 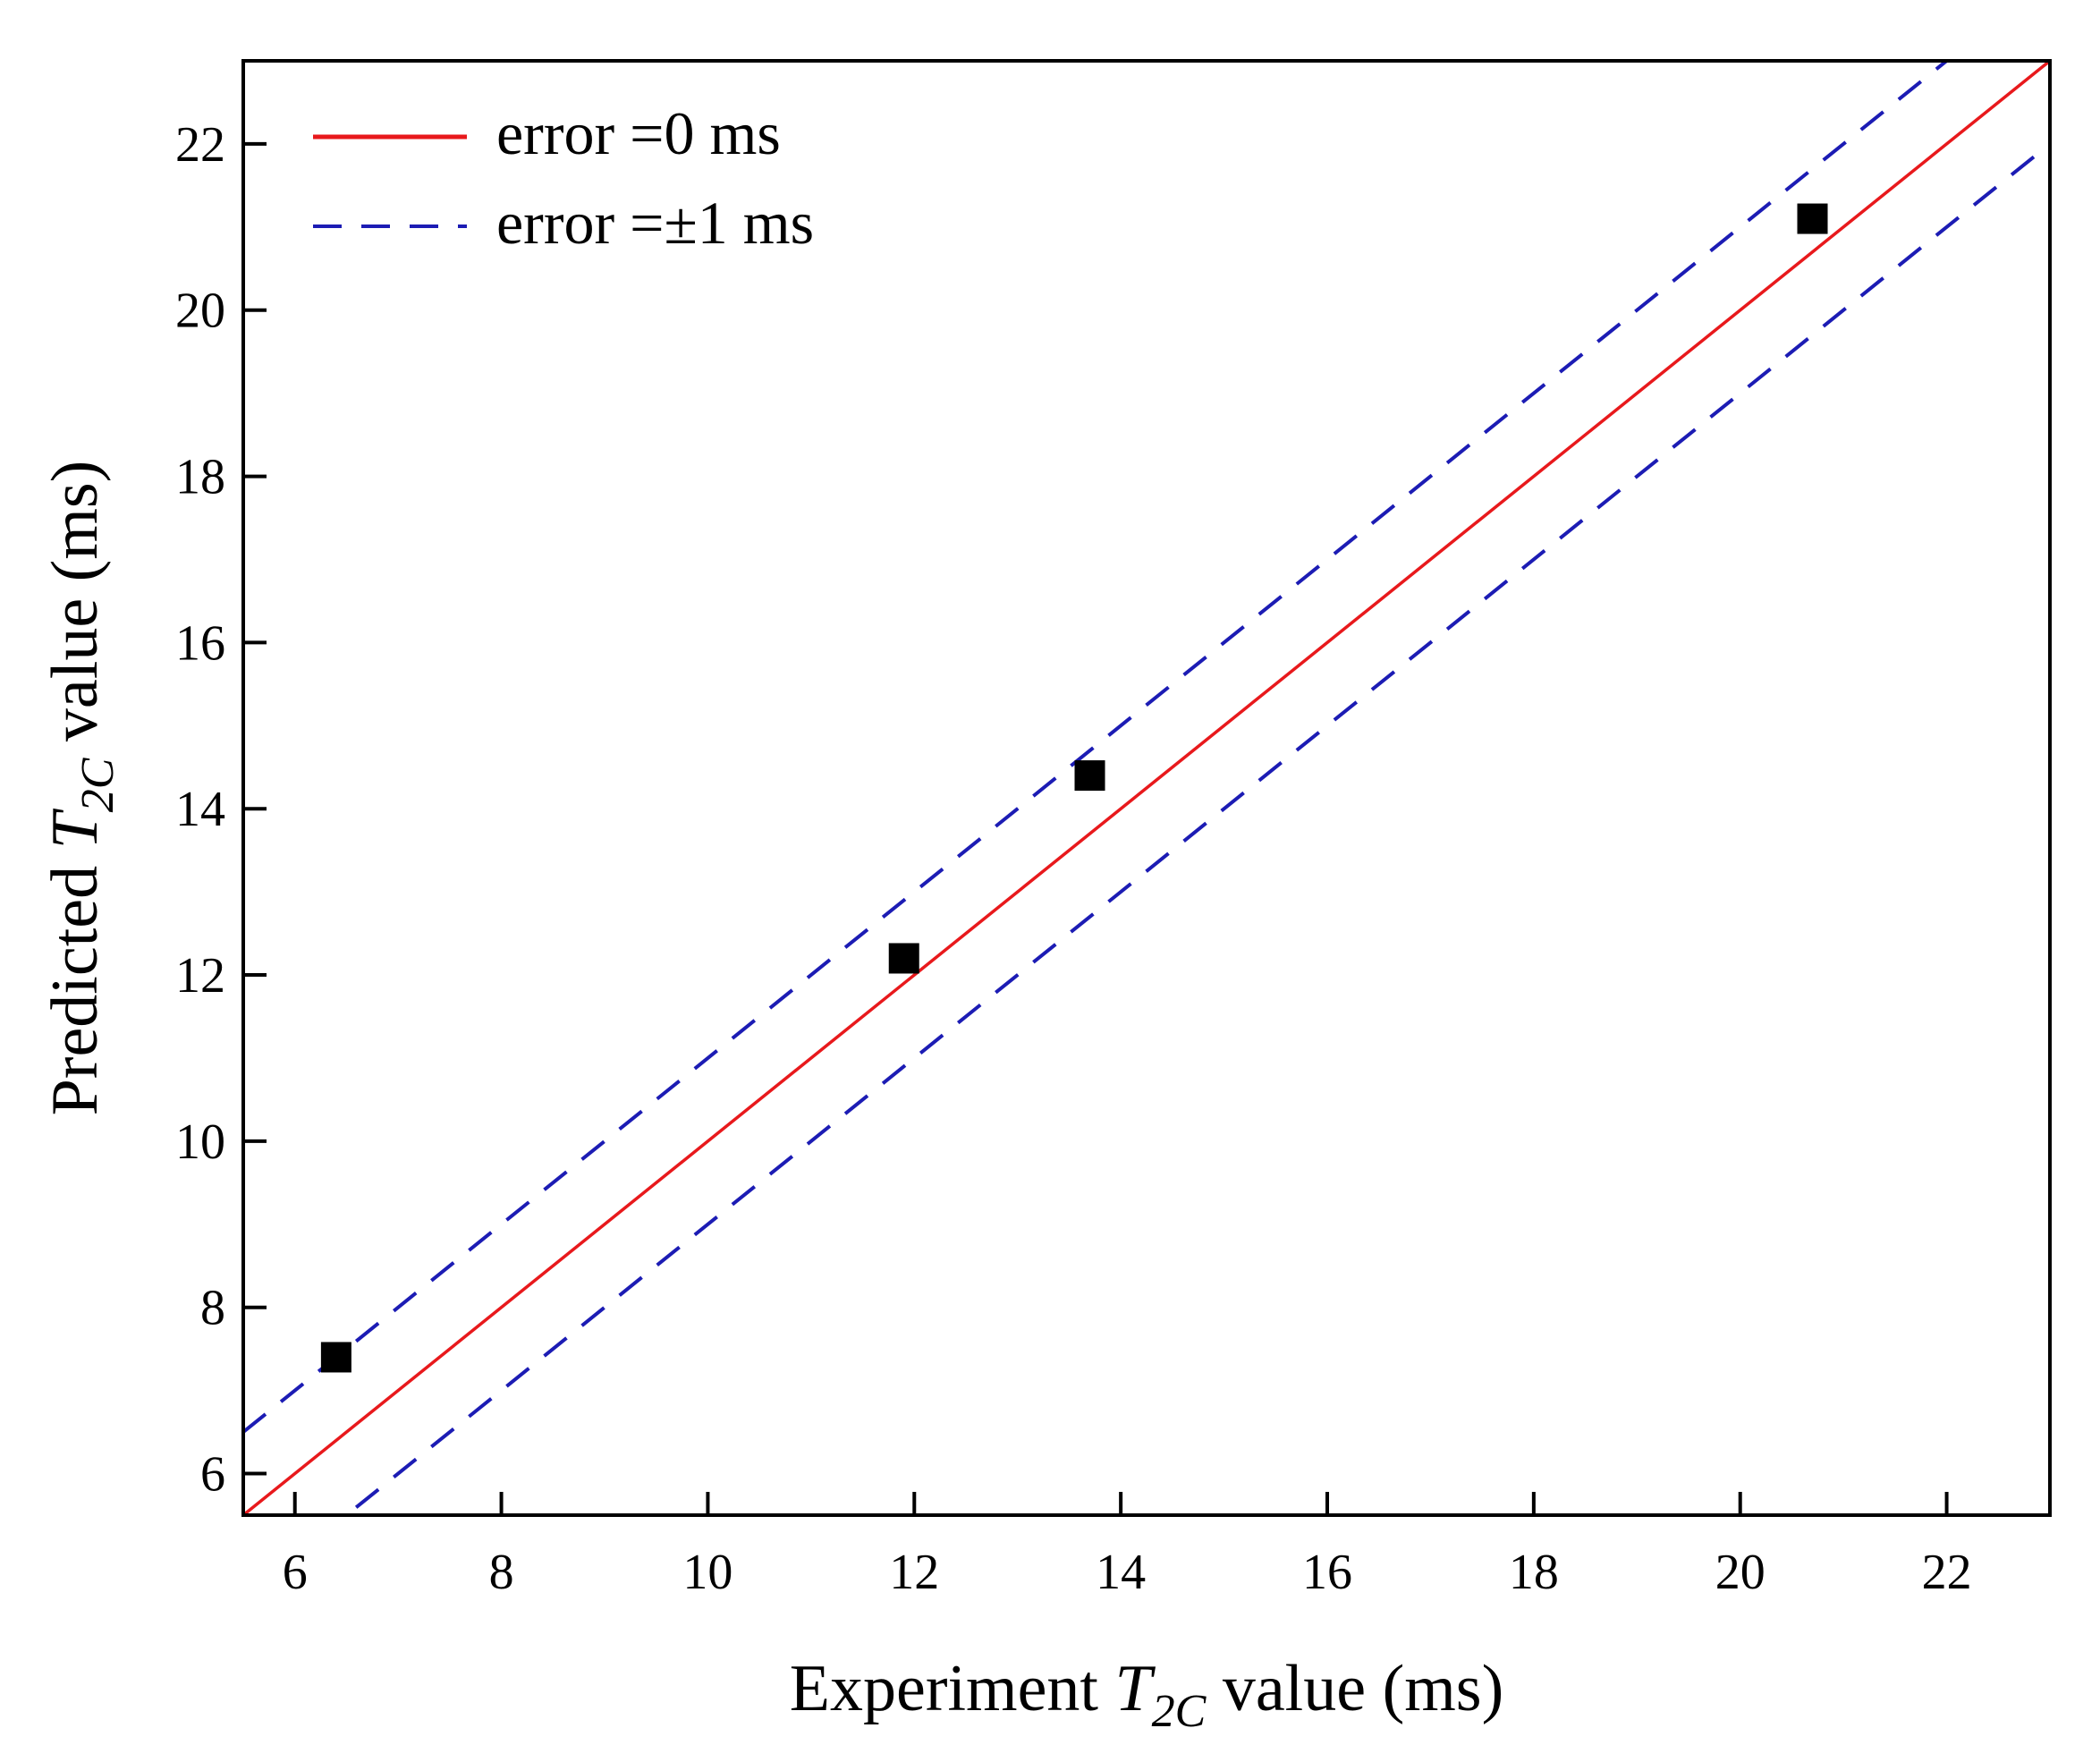 What do you see at coordinates (1327, 1572) in the screenshot?
I see `x-tick-label-16: 16` at bounding box center [1327, 1572].